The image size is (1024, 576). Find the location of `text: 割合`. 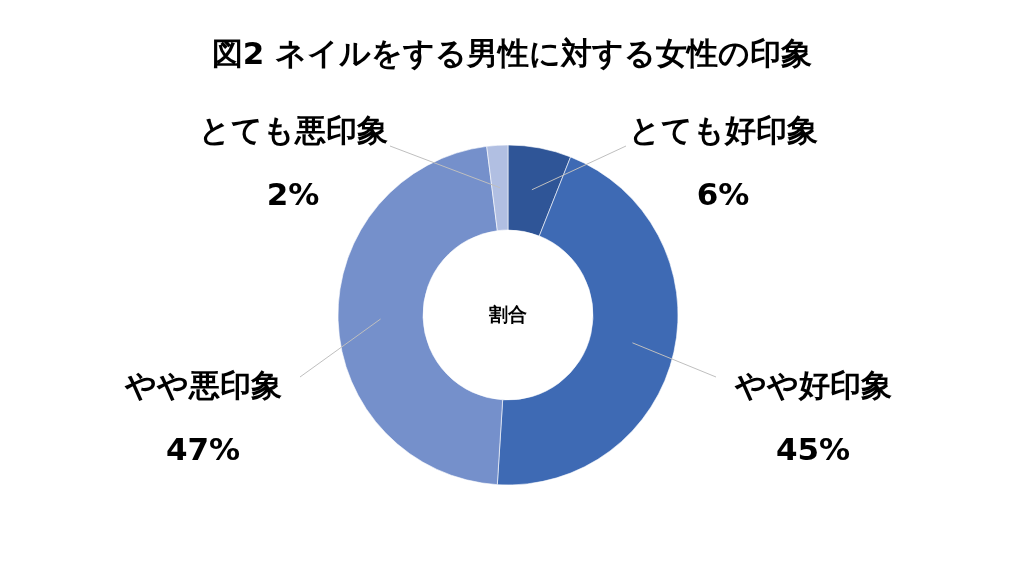

text: 割合 is located at coordinates (507, 314).